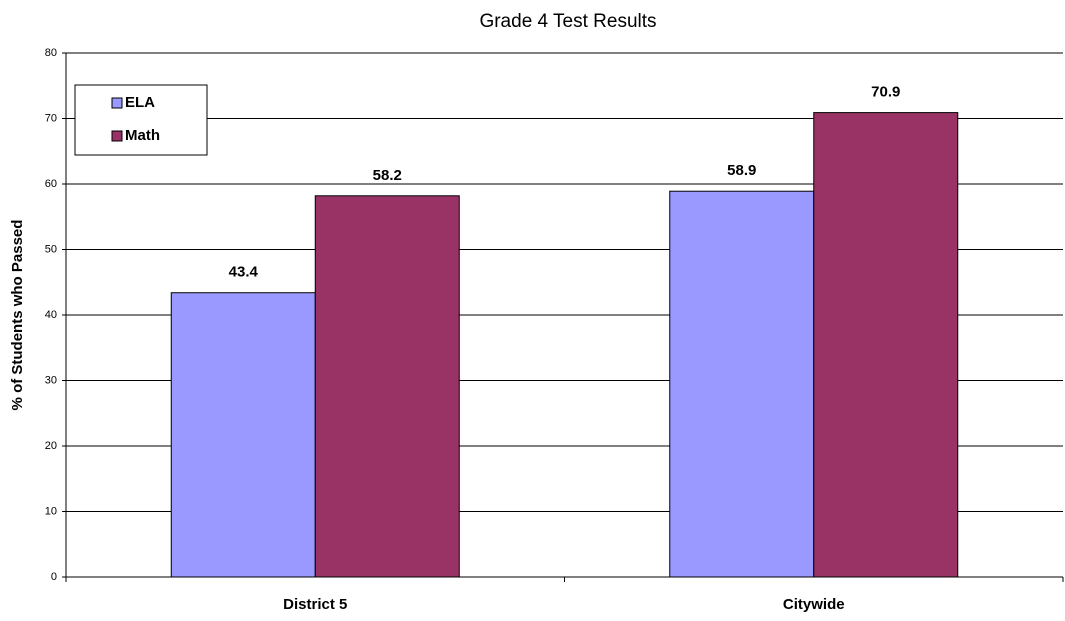 This screenshot has height=621, width=1065. I want to click on y-tick-label: 70, so click(51, 118).